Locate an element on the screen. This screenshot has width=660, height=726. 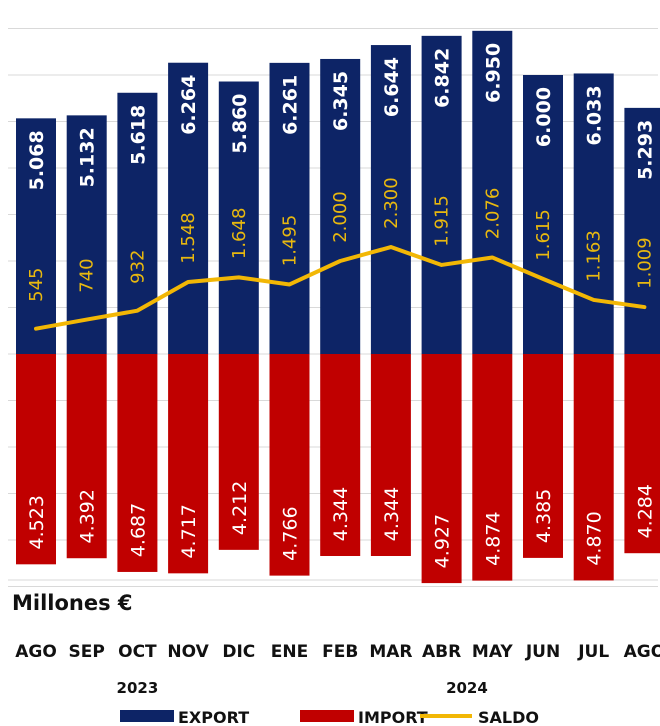
export-value-label: 5.860 is located at coordinates (240, 123).